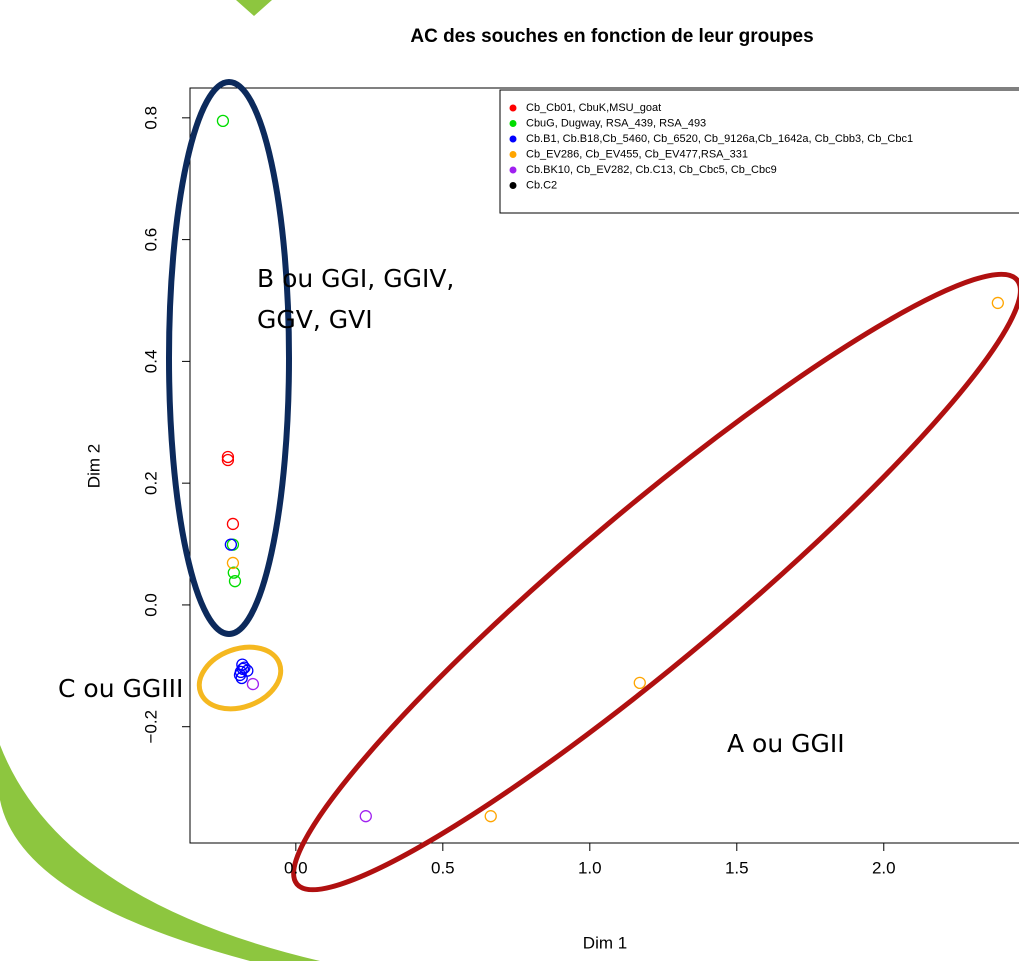 This screenshot has height=961, width=1019. Describe the element at coordinates (150, 605) in the screenshot. I see `y-tick-label: 0.0` at that location.